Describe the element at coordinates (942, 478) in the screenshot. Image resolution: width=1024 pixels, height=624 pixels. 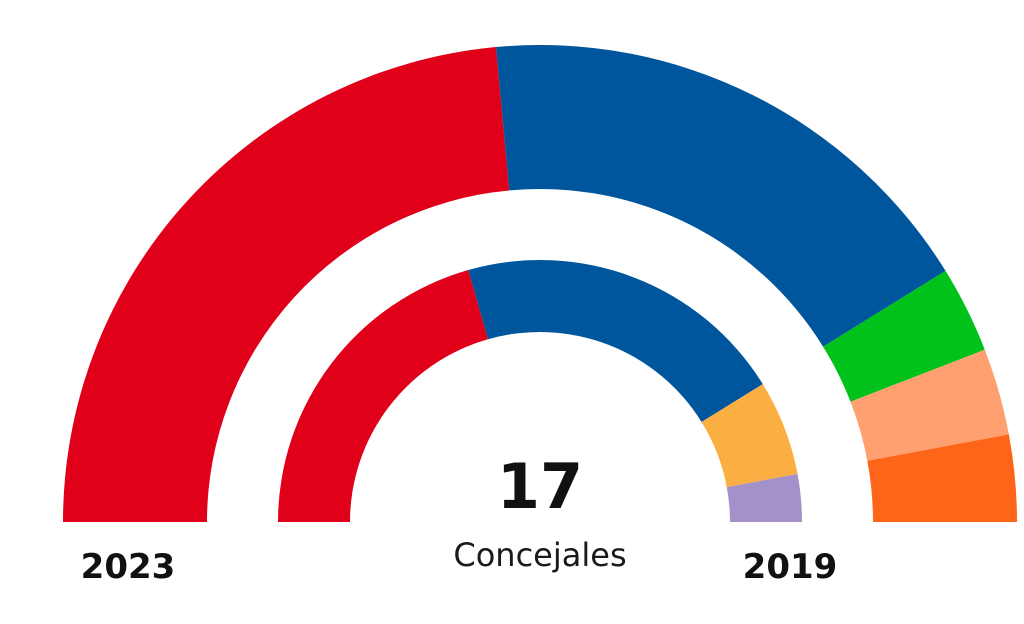
I see `outer-segment-orange` at that location.